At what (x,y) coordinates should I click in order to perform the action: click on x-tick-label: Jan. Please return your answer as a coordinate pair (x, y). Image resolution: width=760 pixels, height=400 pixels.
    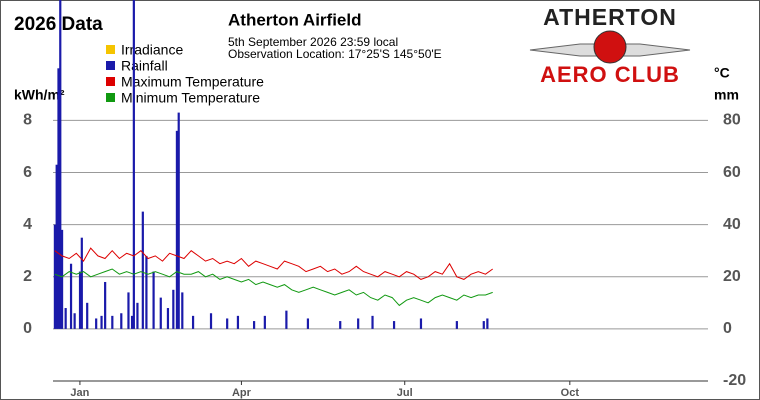
    Looking at the image, I should click on (79, 393).